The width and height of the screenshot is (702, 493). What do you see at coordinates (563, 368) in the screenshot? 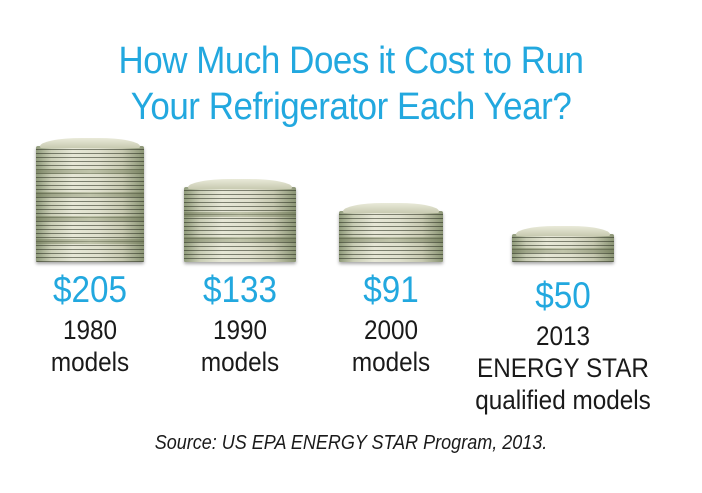
I see `category-label-line: ENERGY STAR` at bounding box center [563, 368].